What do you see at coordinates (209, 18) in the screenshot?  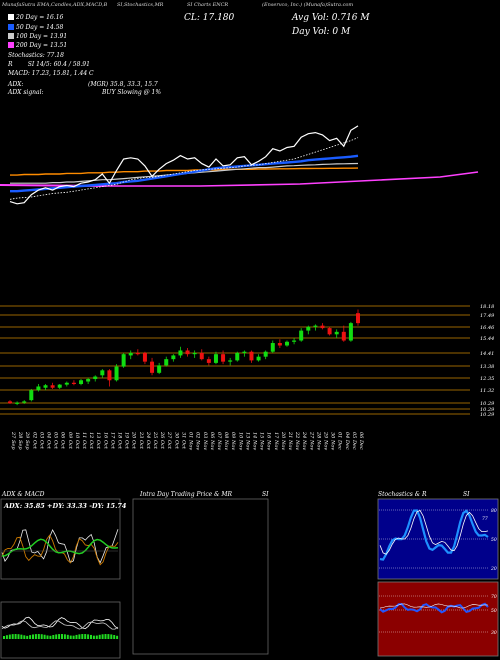 I see `close-price: CL: 17.180` at bounding box center [209, 18].